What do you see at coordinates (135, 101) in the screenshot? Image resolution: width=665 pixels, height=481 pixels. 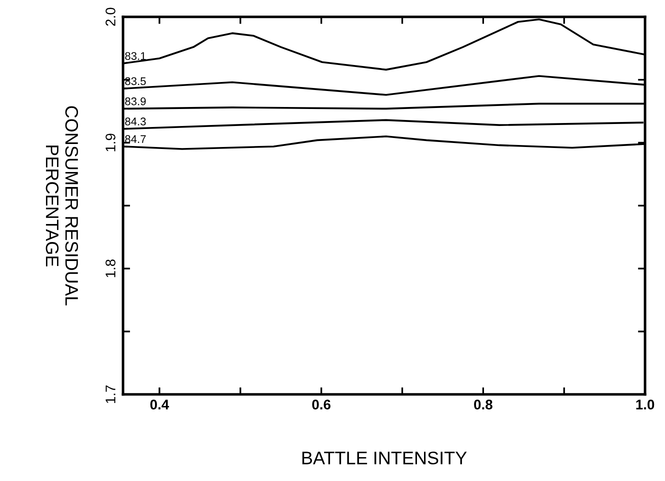 I see `series-label: 83.9` at bounding box center [135, 101].